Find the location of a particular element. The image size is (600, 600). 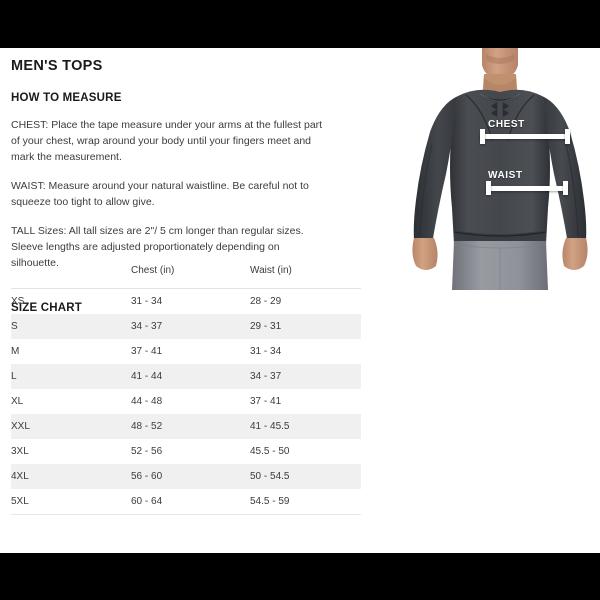

waist-measure-cap-left is located at coordinates (488, 188).